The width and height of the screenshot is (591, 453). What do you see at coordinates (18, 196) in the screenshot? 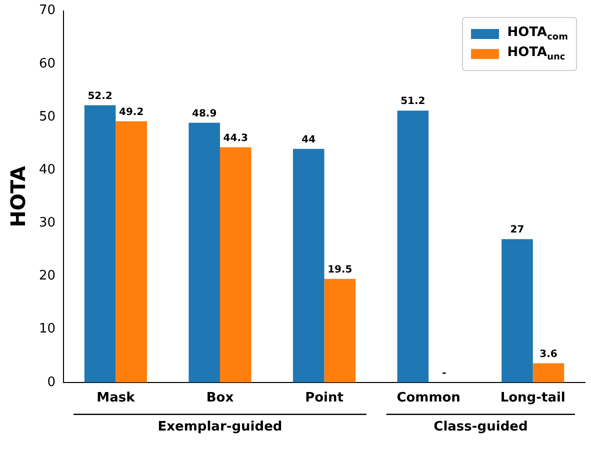
I see `y-axis-title: HOTA` at bounding box center [18, 196].